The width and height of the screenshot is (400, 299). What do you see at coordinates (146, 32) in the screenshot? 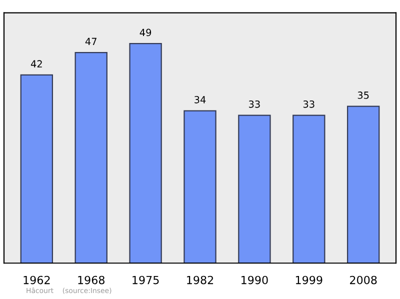
I see `data-label: 49` at bounding box center [146, 32].